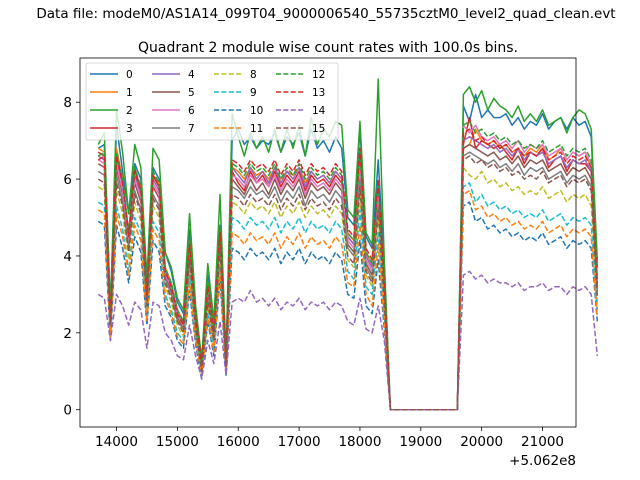  I want to click on legend-label-0: 0, so click(129, 75).